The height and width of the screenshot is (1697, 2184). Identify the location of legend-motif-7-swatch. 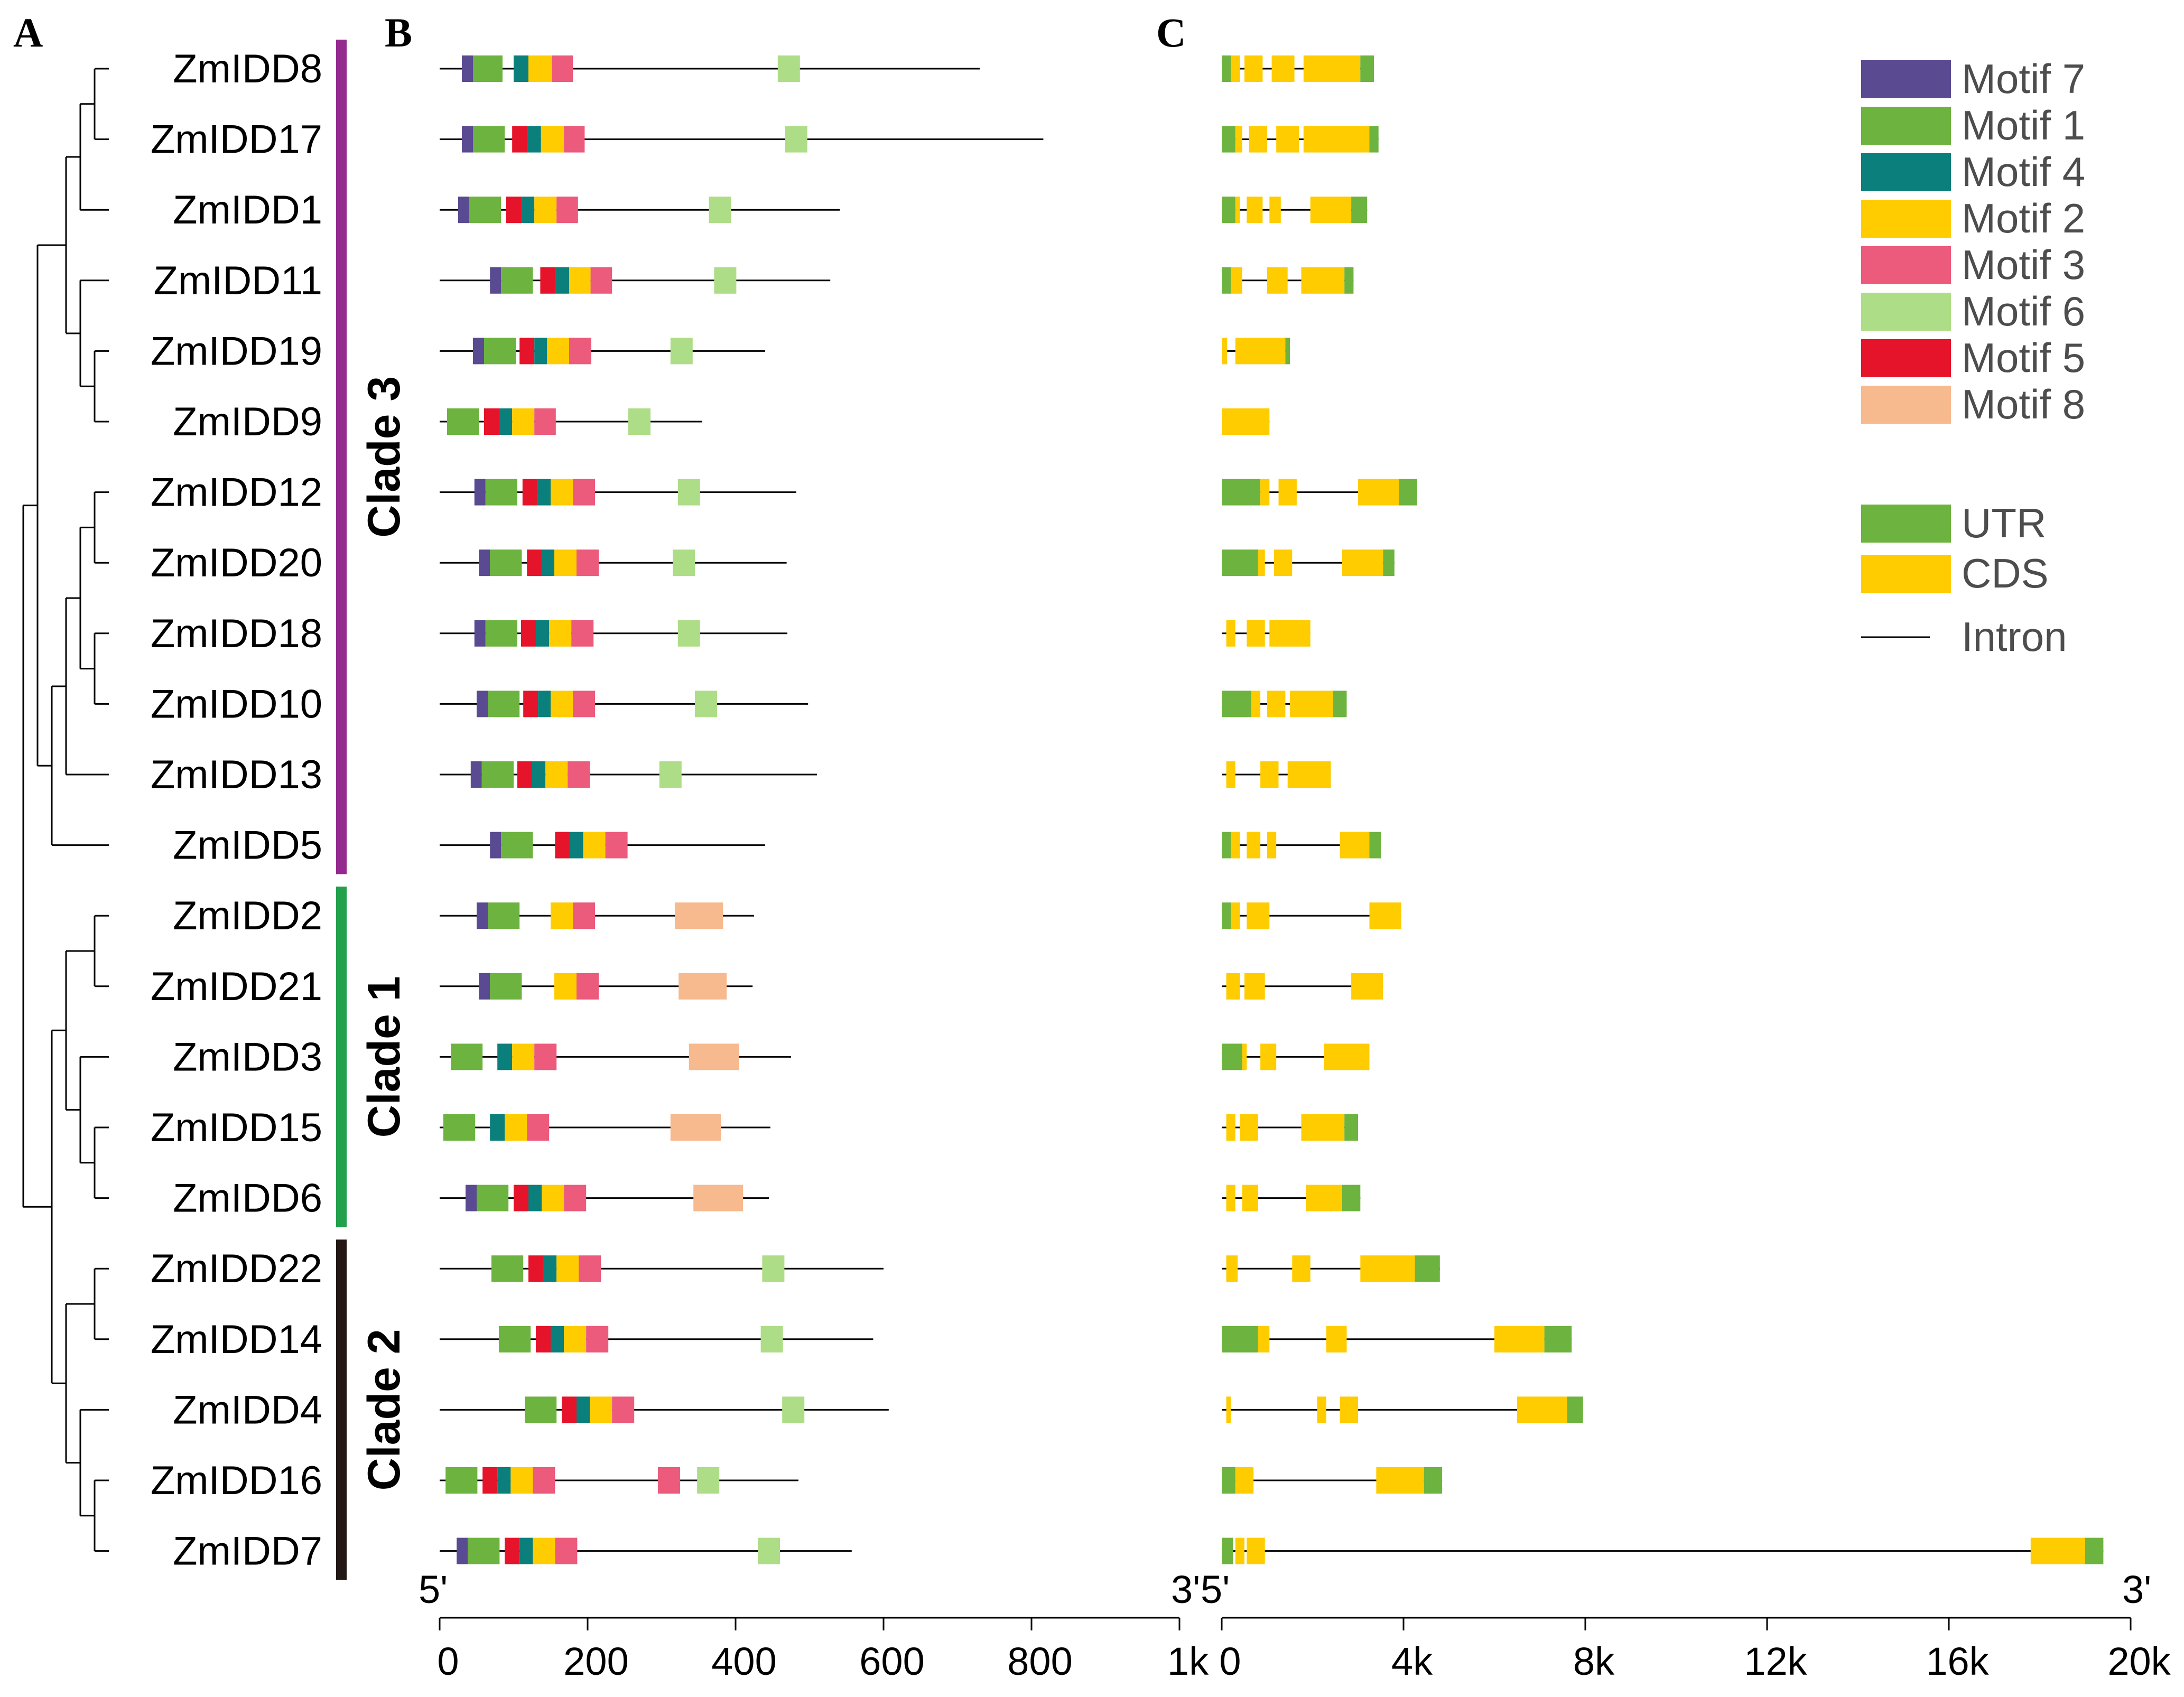
(1906, 79).